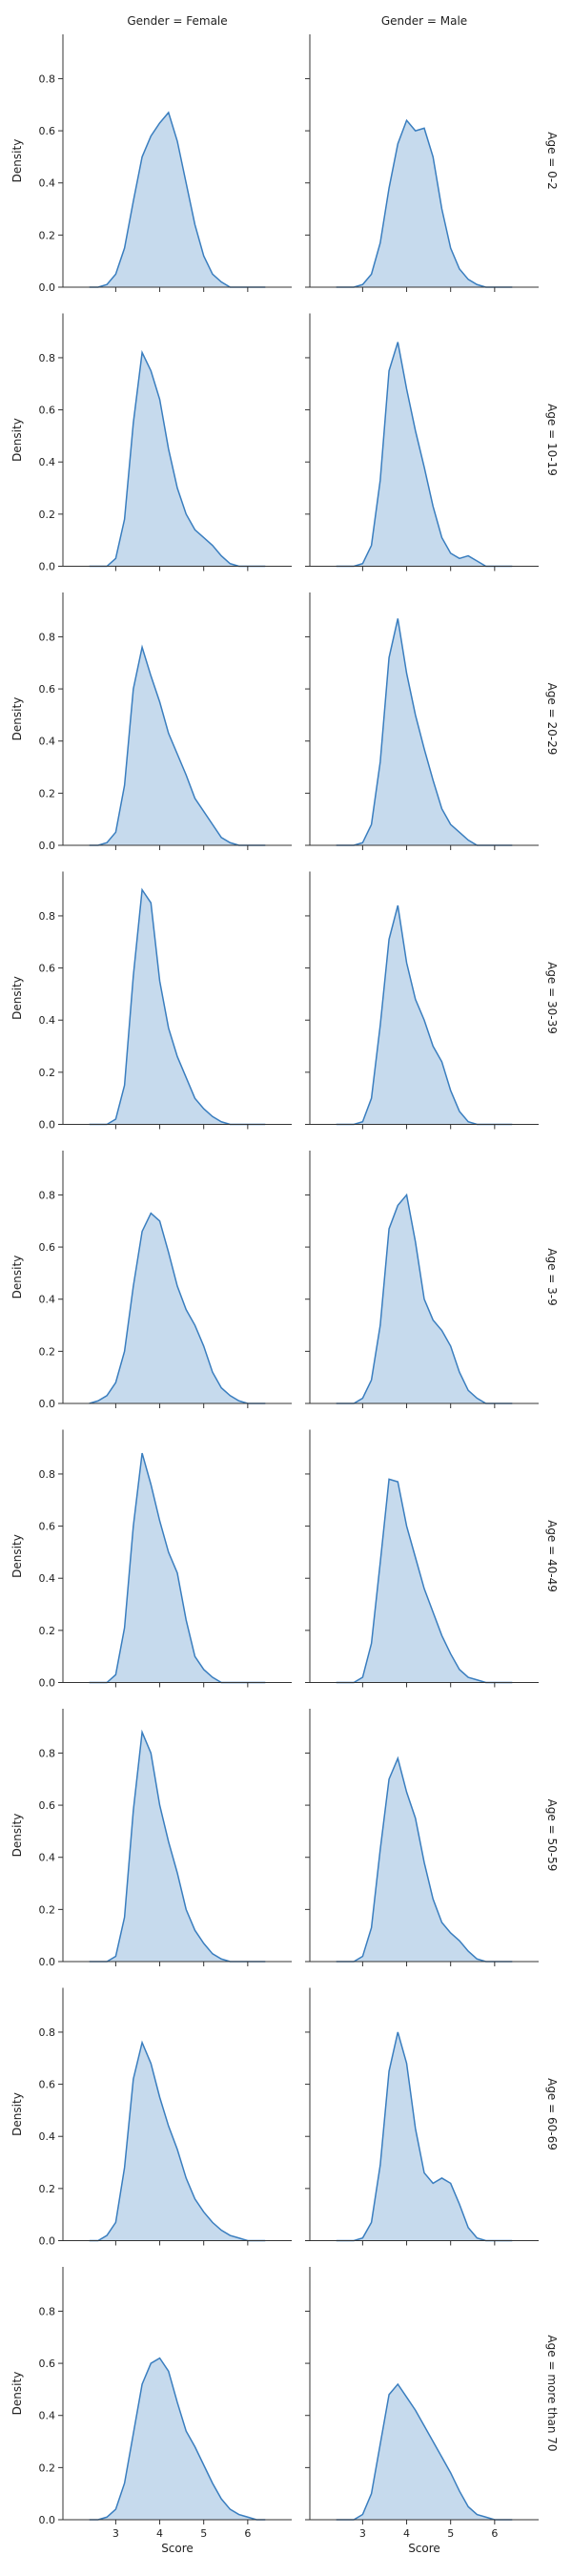 The width and height of the screenshot is (572, 2576). I want to click on facet-panel: 3 4 5 6 0.0 0.2 0.4 0.6 0.8 Density Score, so click(151, 2411).